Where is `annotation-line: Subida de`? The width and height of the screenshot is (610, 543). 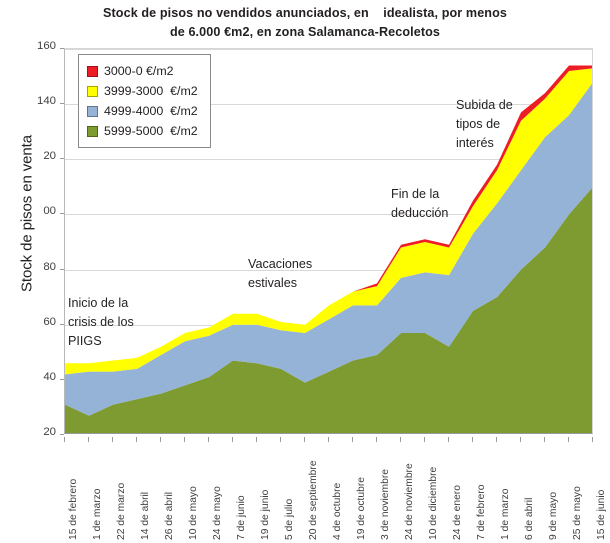 annotation-line: Subida de is located at coordinates (484, 105).